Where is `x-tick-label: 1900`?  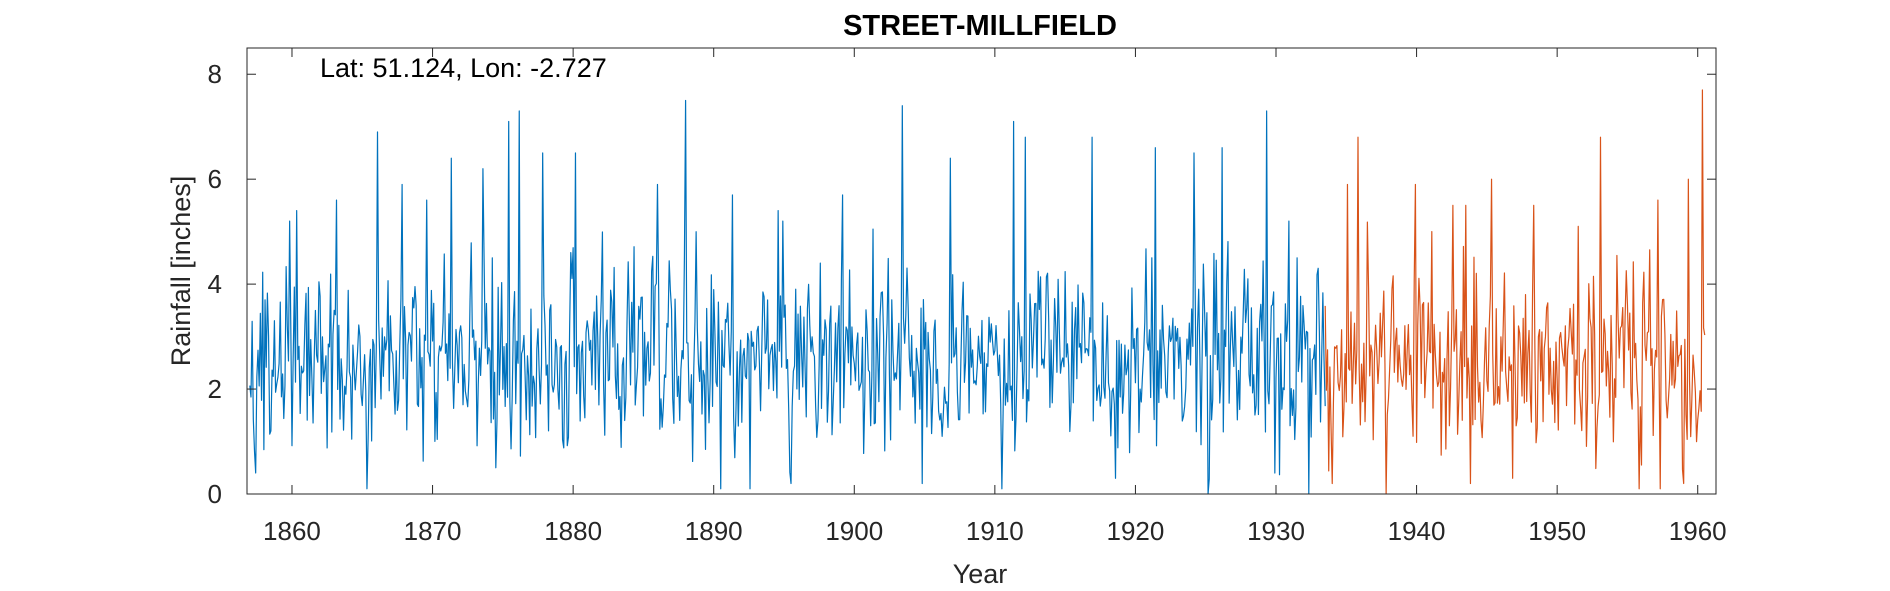 x-tick-label: 1900 is located at coordinates (854, 531).